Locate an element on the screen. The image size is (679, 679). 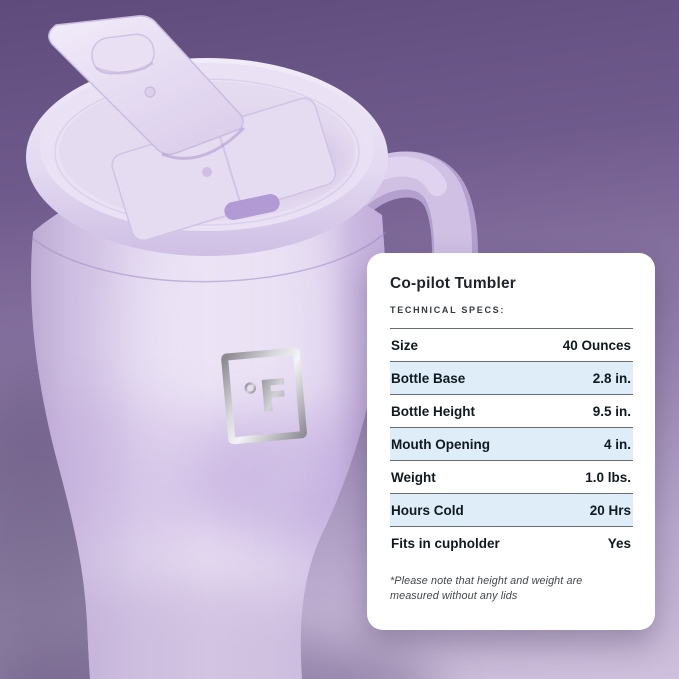
tumbler-flip-lid is located at coordinates (146, 85).